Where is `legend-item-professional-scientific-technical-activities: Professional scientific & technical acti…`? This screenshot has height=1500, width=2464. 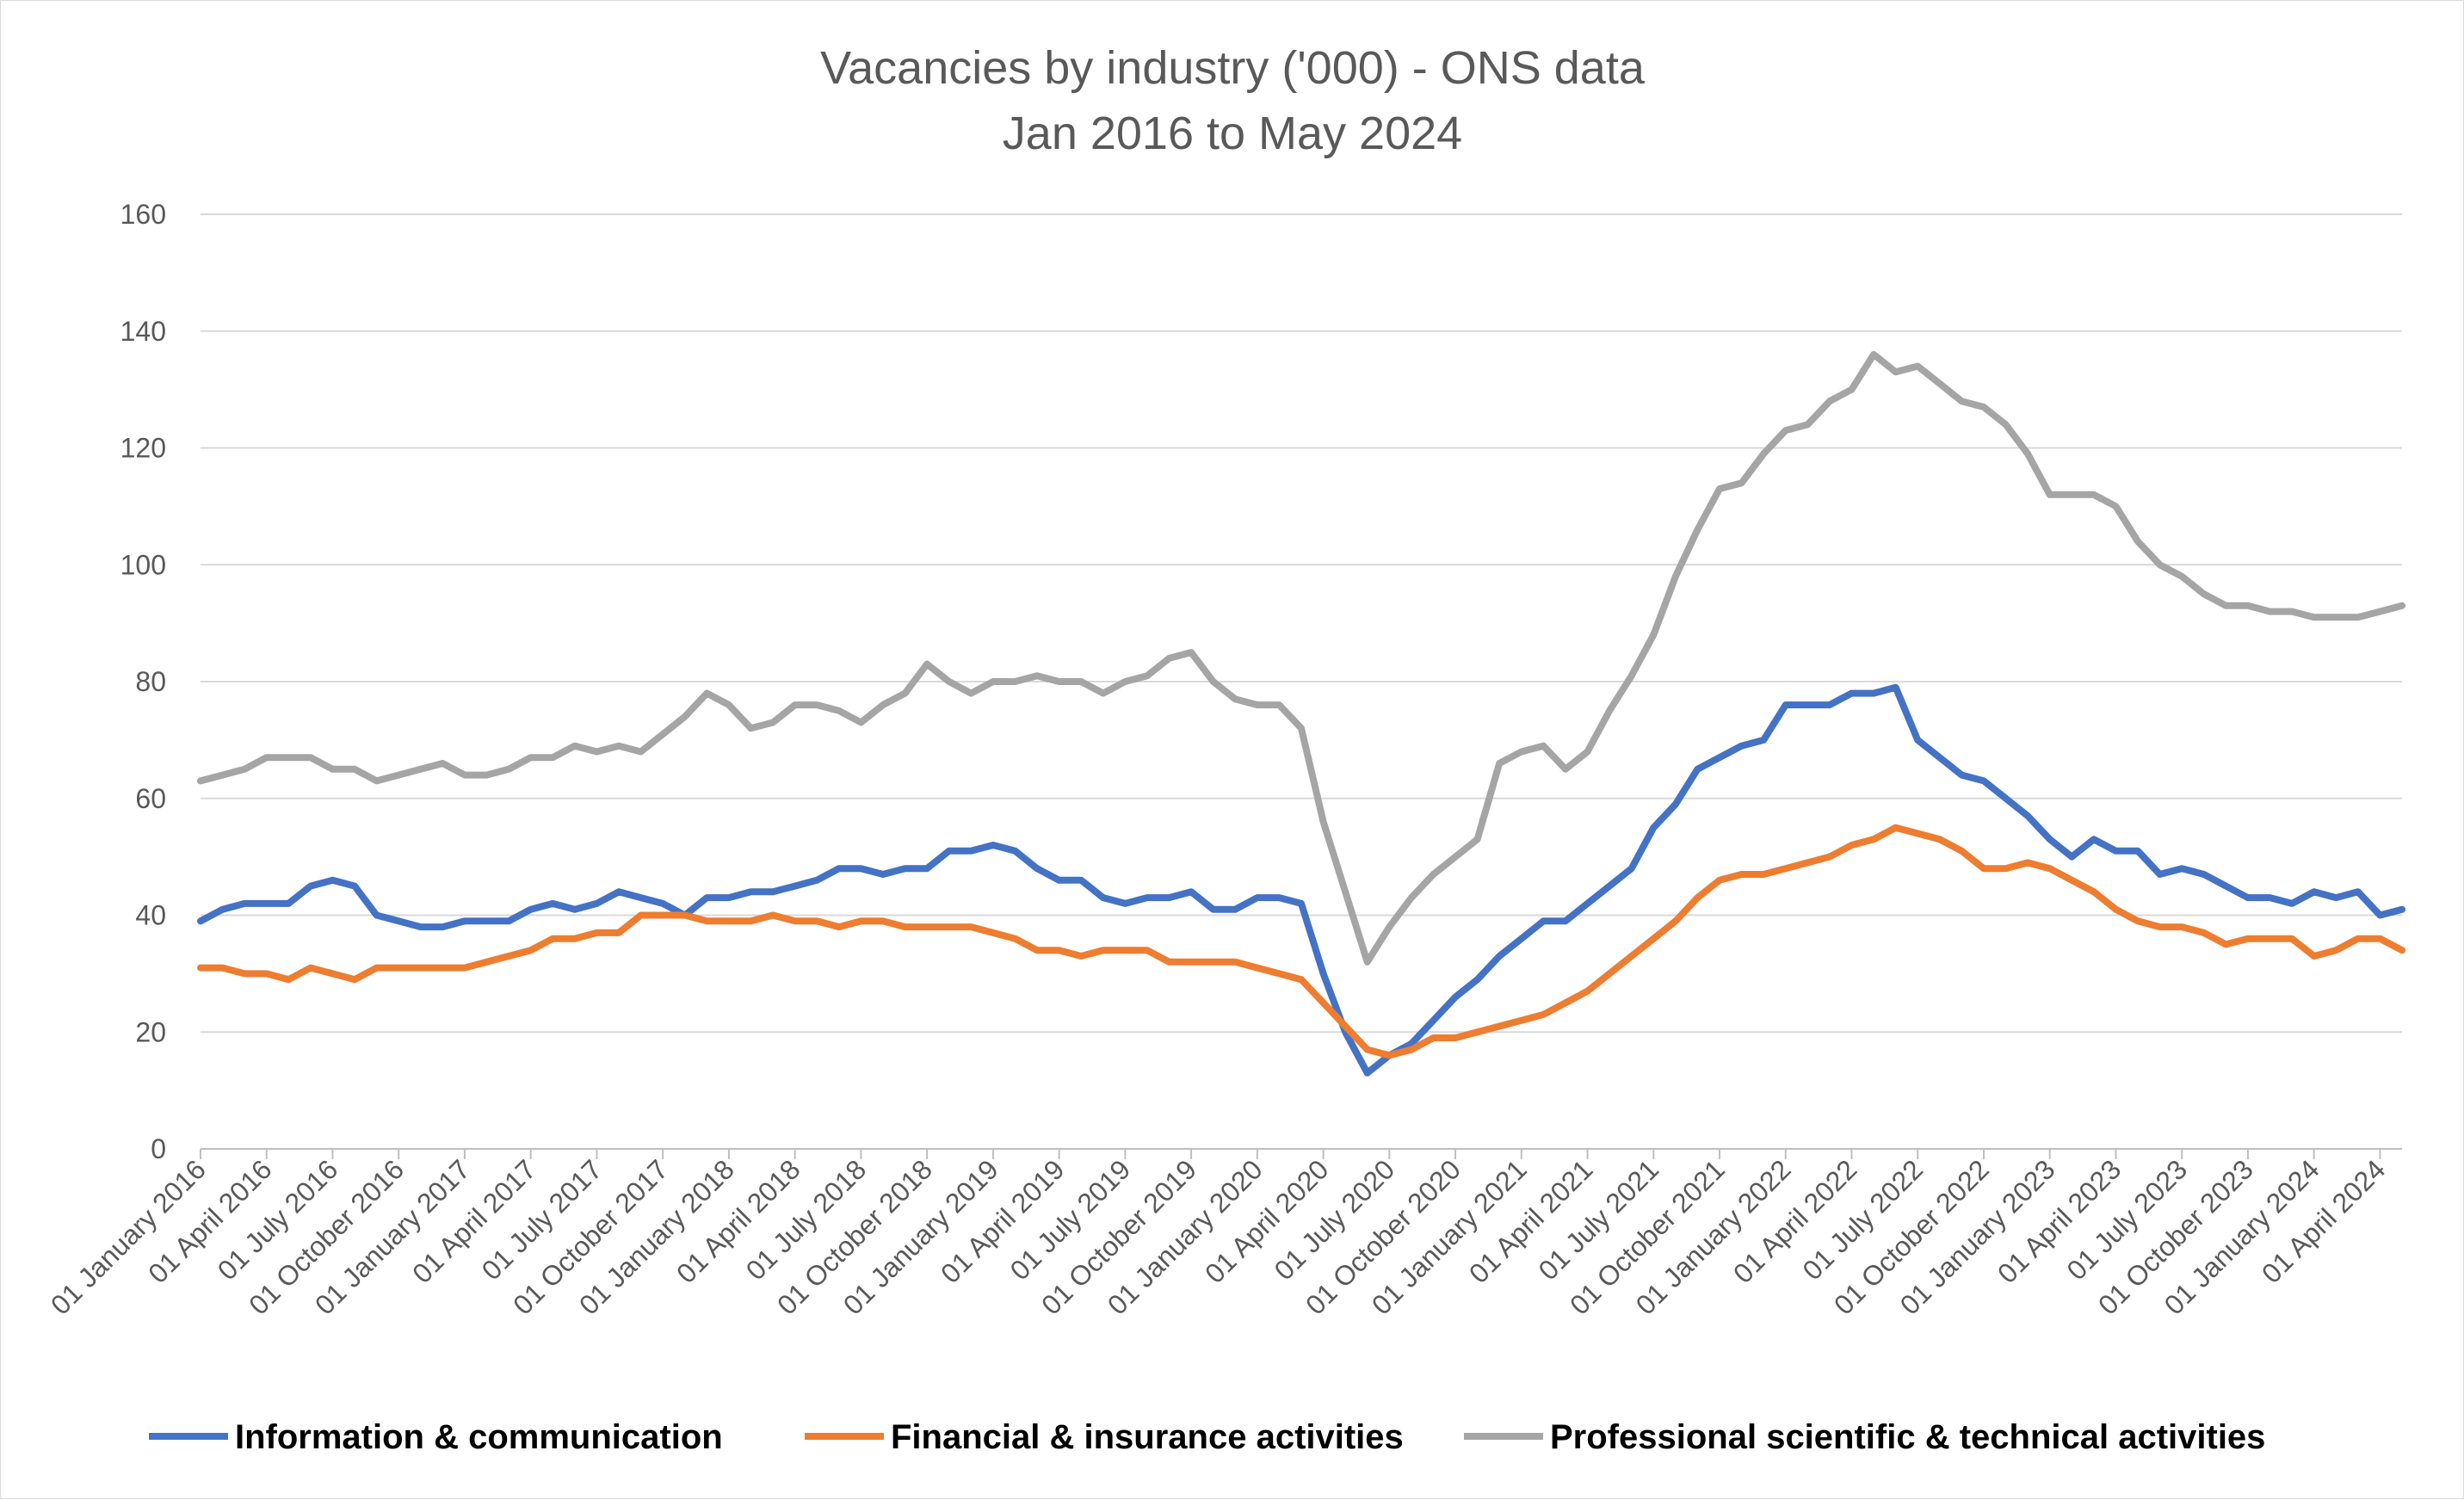
legend-item-professional-scientific-technical-activities: Professional scientific & technical acti… is located at coordinates (1864, 1437).